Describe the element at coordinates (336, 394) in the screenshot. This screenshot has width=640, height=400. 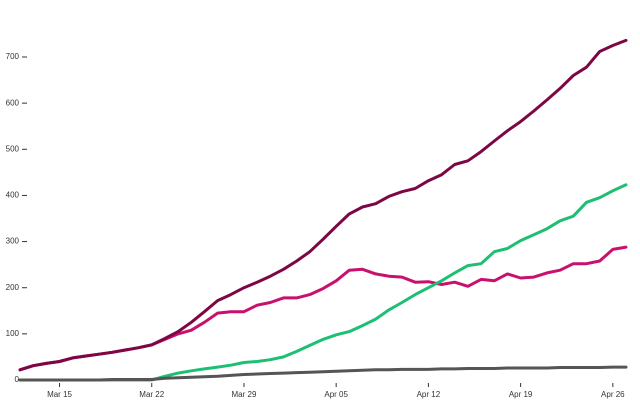
I see `x-tick-label: Apr 05` at that location.